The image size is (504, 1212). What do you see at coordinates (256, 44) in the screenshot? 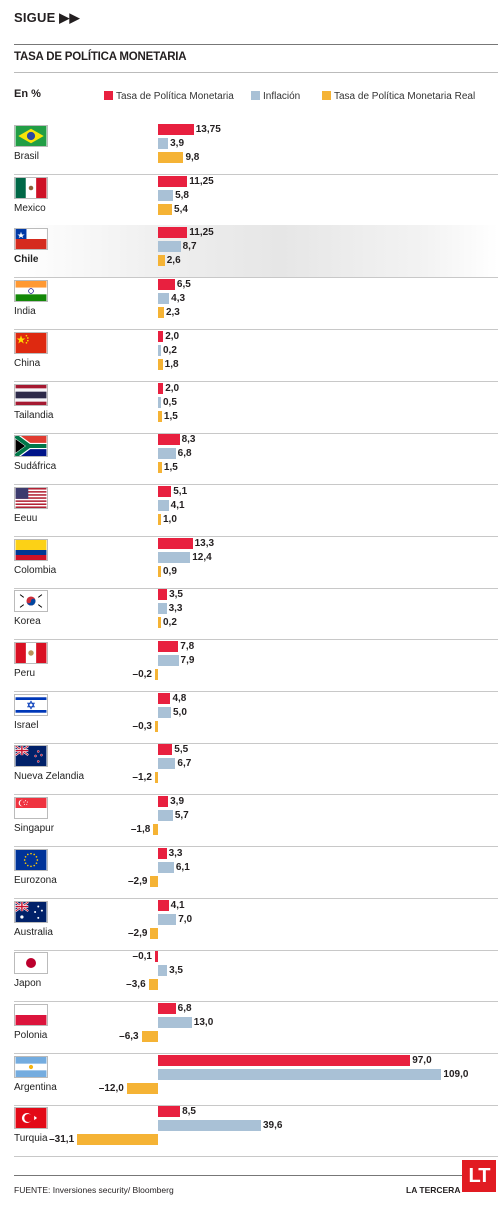
I see `top-divider` at bounding box center [256, 44].